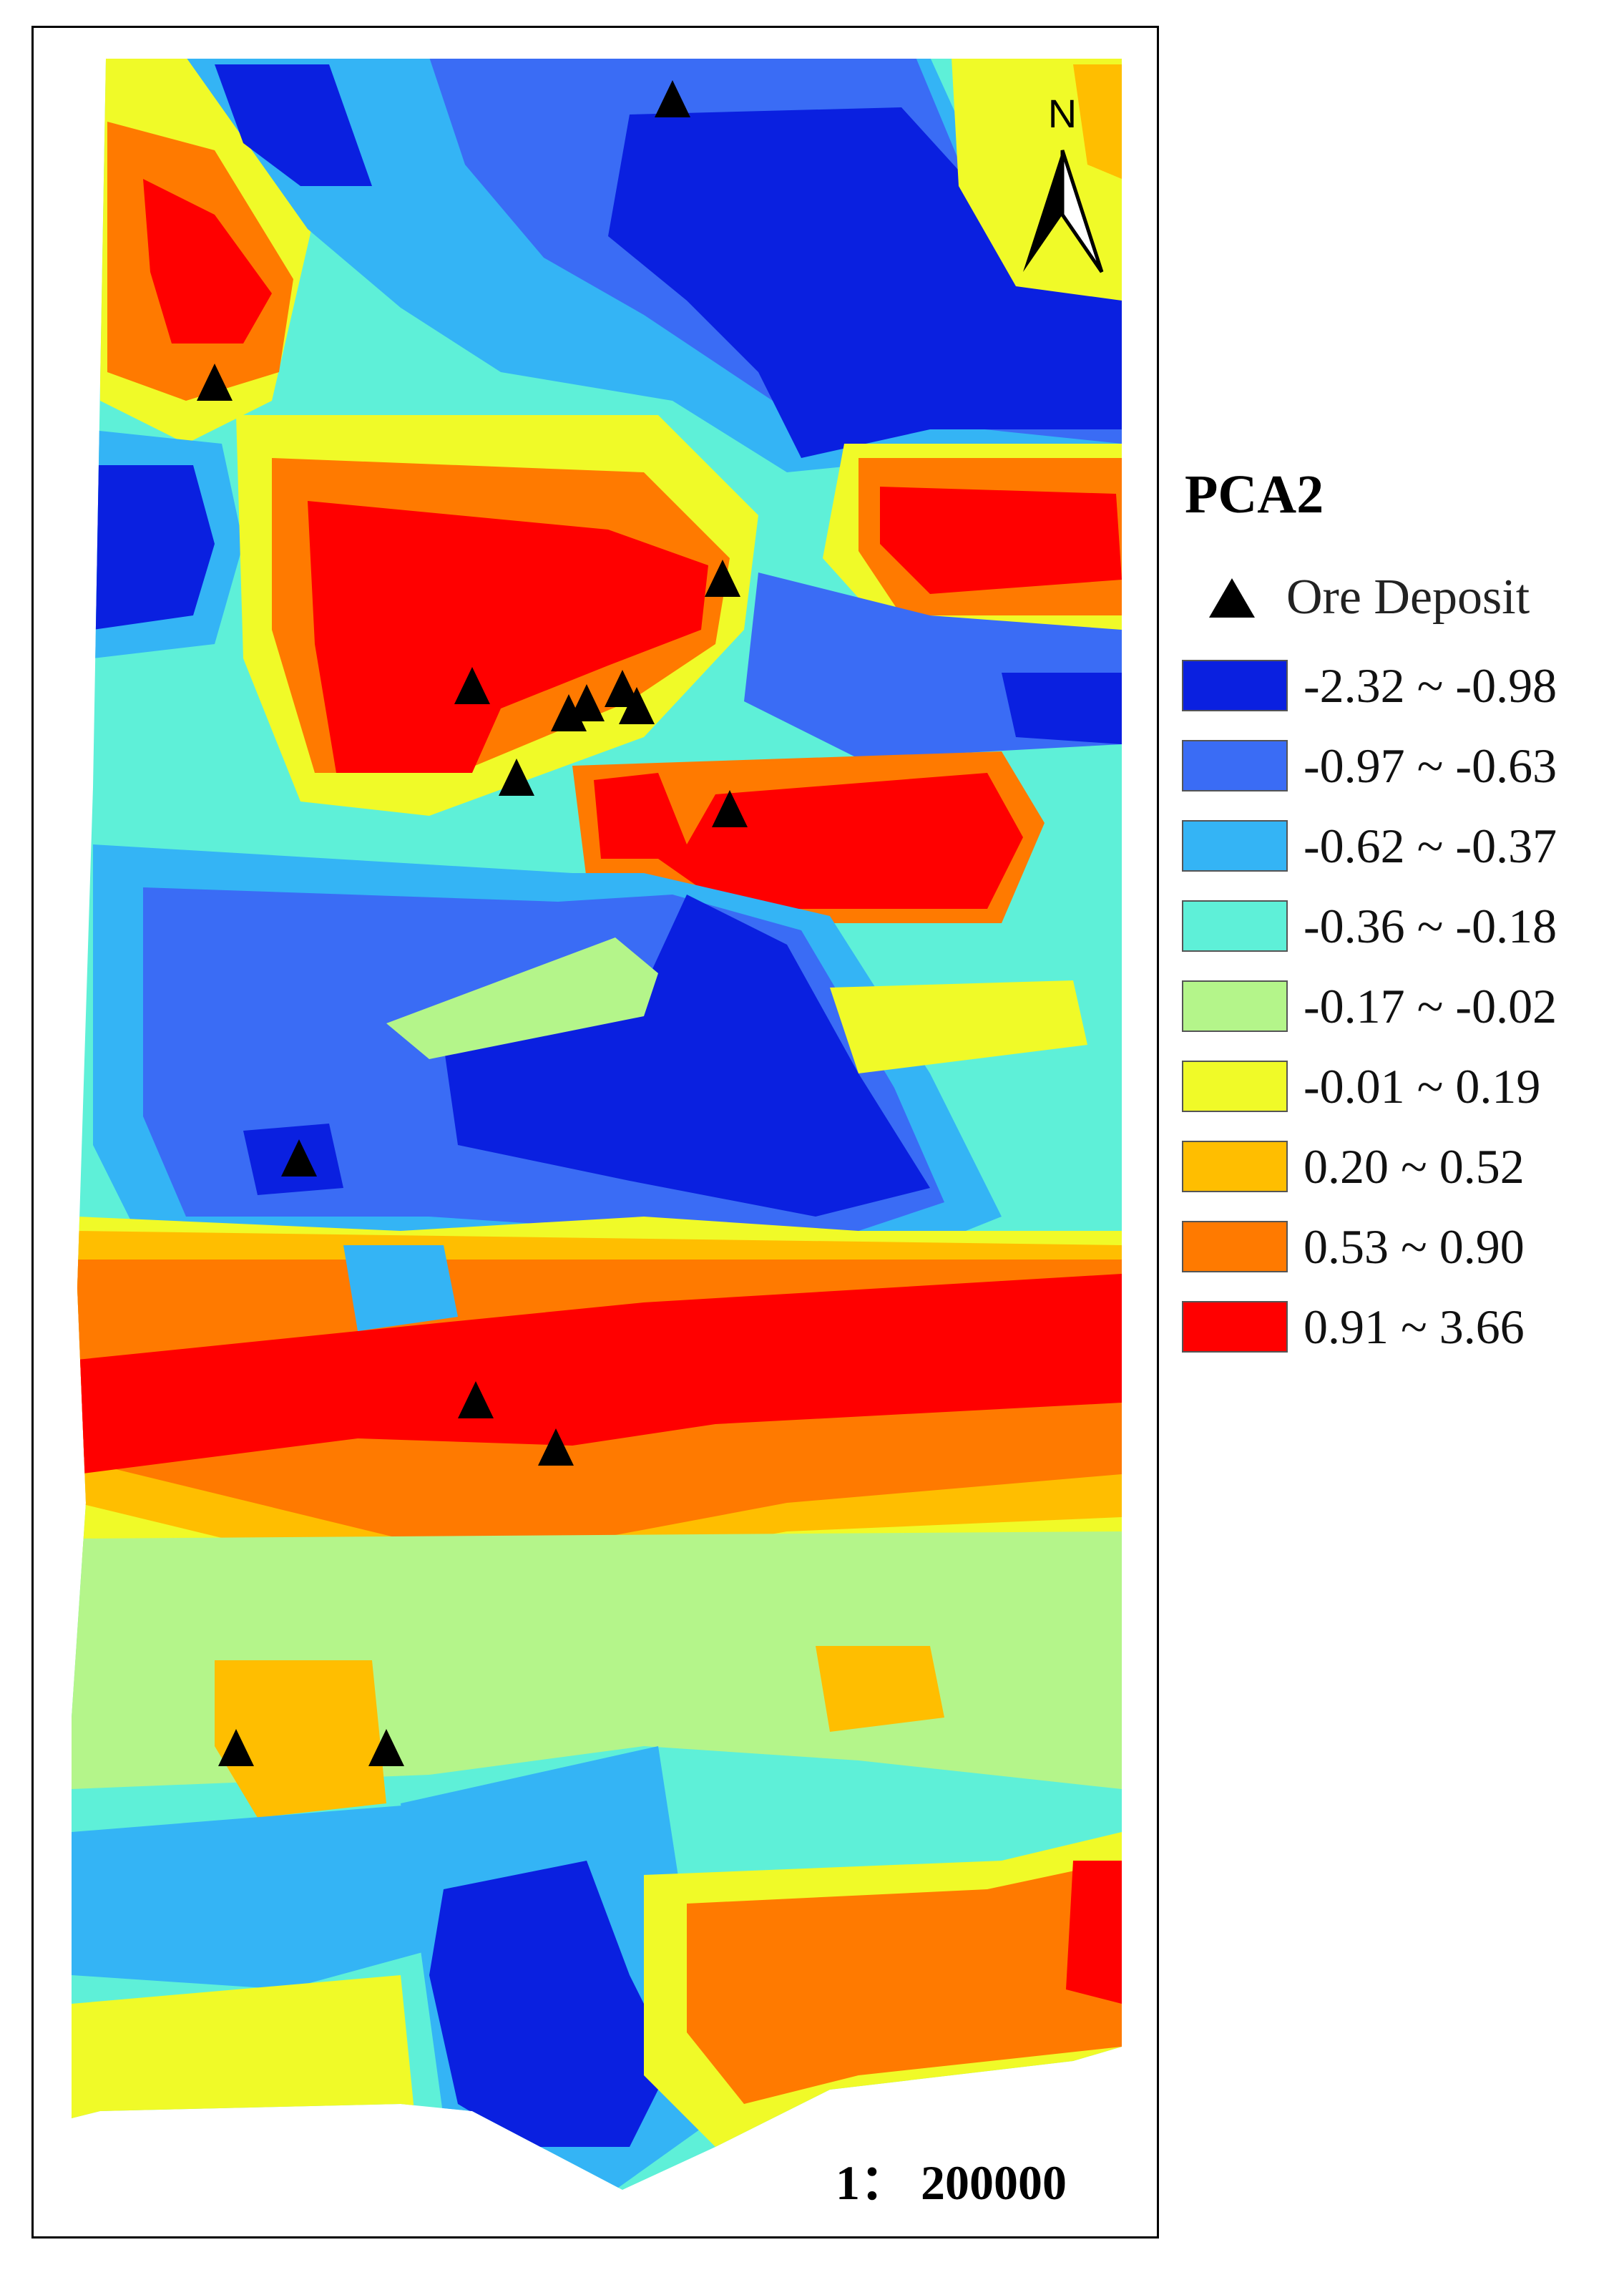 The image size is (1624, 2280). I want to click on legend-class-label: -0.36 ~ -0.18, so click(1430, 925).